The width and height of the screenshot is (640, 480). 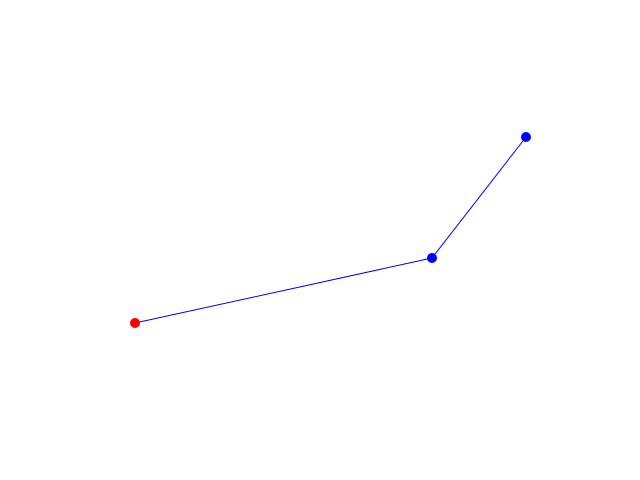 I want to click on edge-start-middle, so click(x=283, y=290).